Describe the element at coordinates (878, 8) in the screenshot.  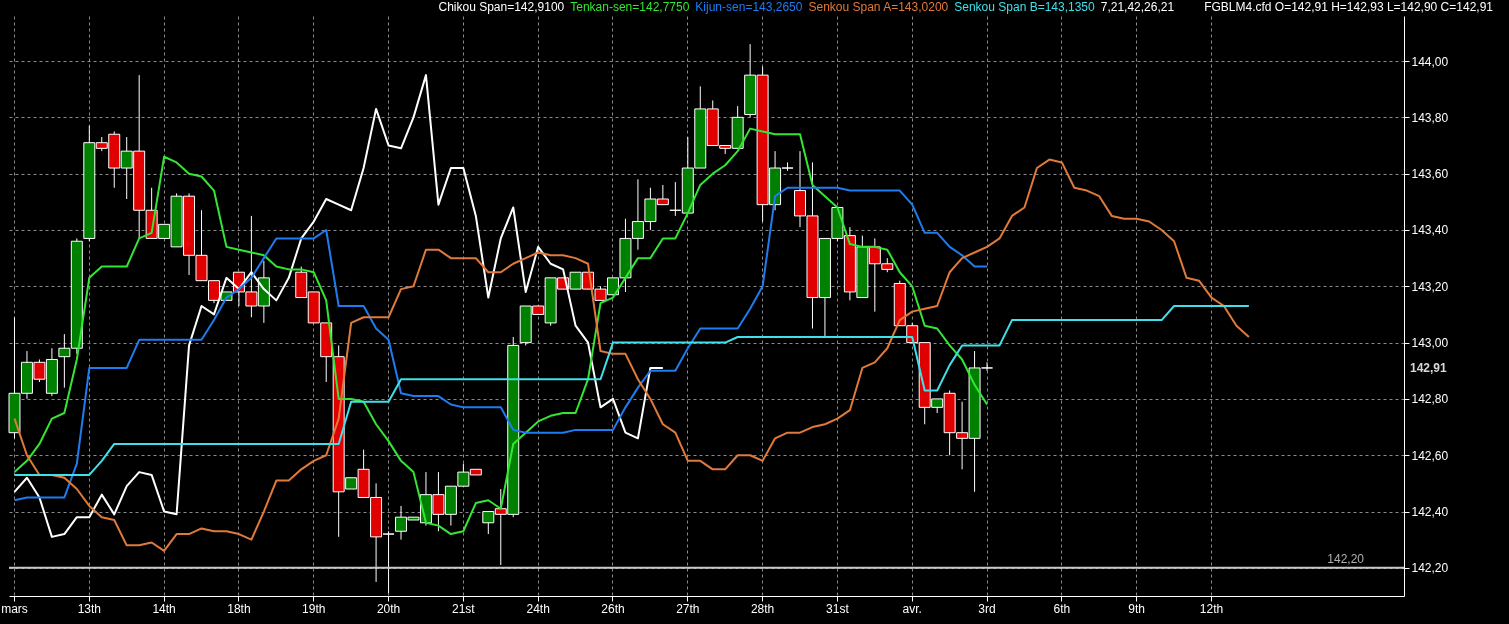
I see `text: Senkou Span A=143,0200` at that location.